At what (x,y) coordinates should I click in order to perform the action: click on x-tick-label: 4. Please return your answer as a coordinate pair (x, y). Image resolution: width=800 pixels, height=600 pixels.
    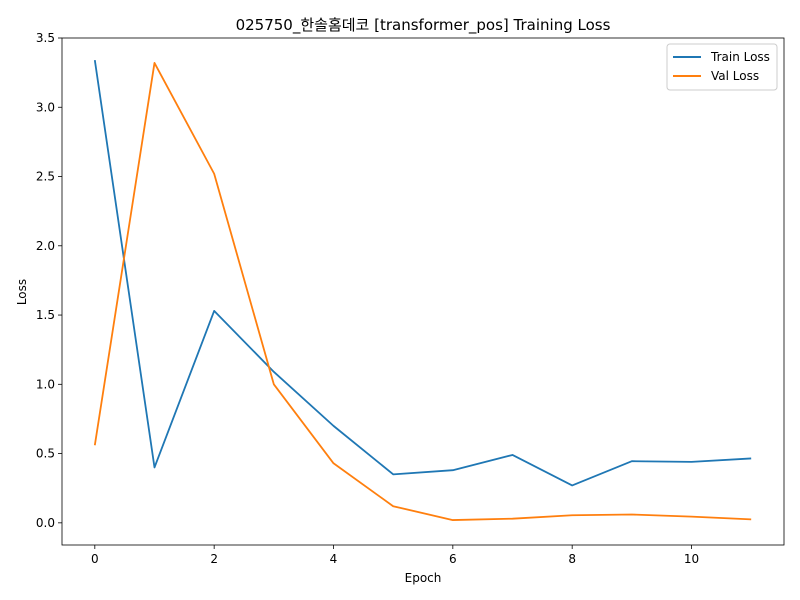
    Looking at the image, I should click on (334, 559).